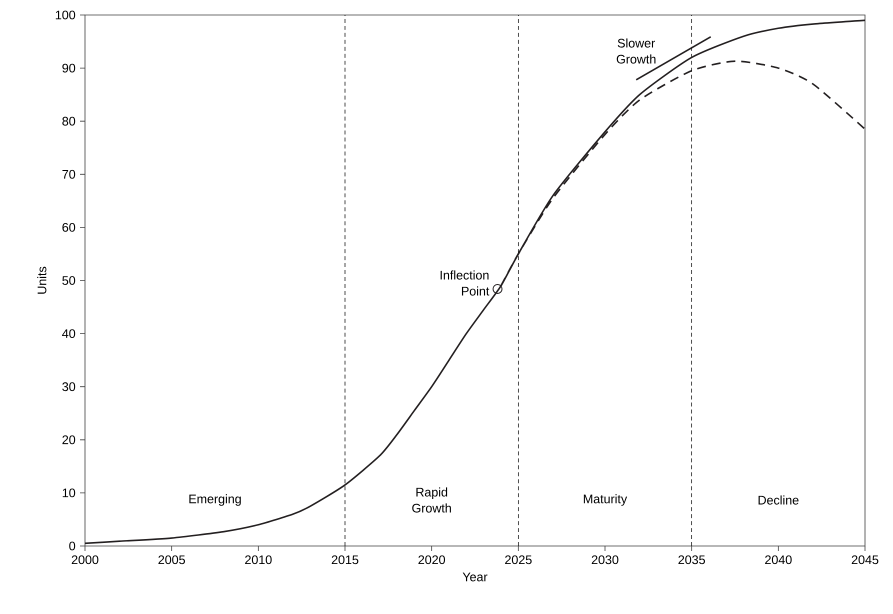  What do you see at coordinates (69, 174) in the screenshot?
I see `y-tick-label: 70` at bounding box center [69, 174].